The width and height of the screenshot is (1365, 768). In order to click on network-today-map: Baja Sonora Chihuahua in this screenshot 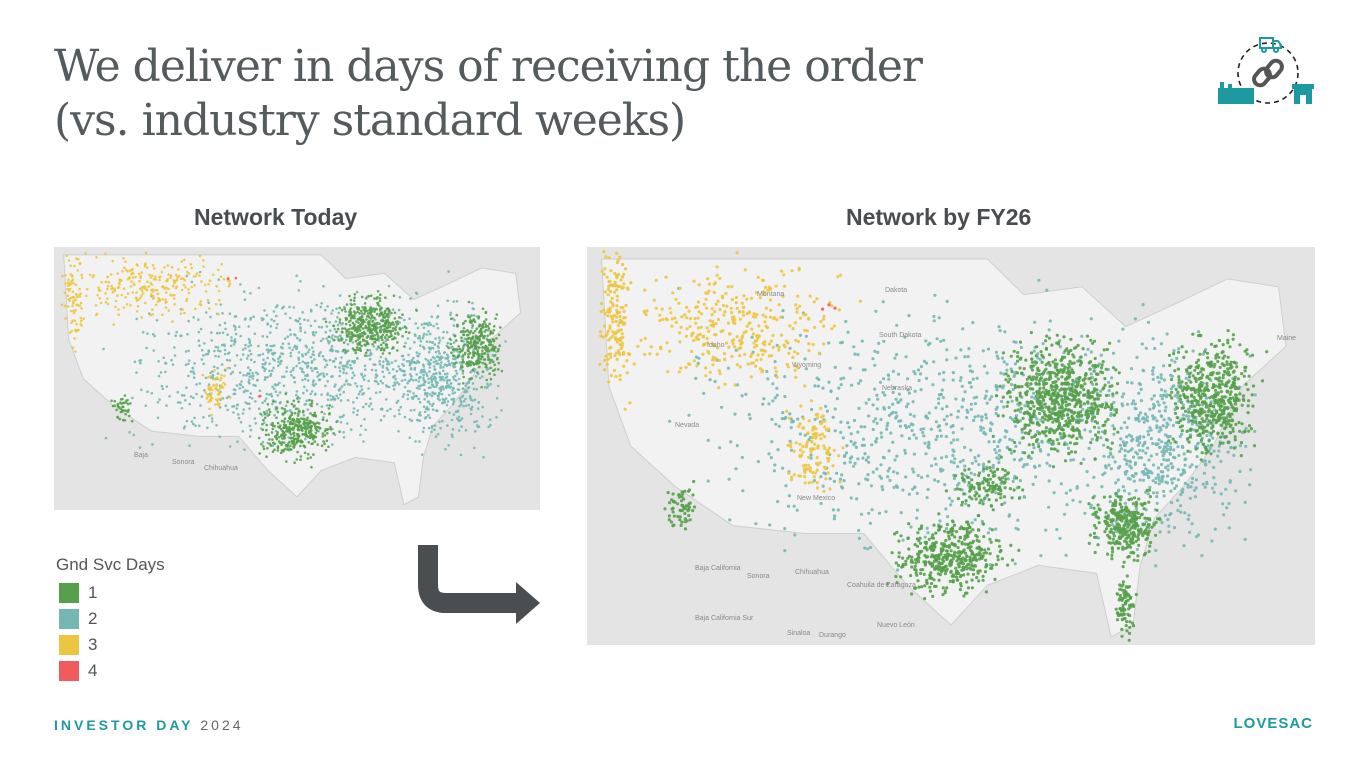, I will do `click(297, 378)`.